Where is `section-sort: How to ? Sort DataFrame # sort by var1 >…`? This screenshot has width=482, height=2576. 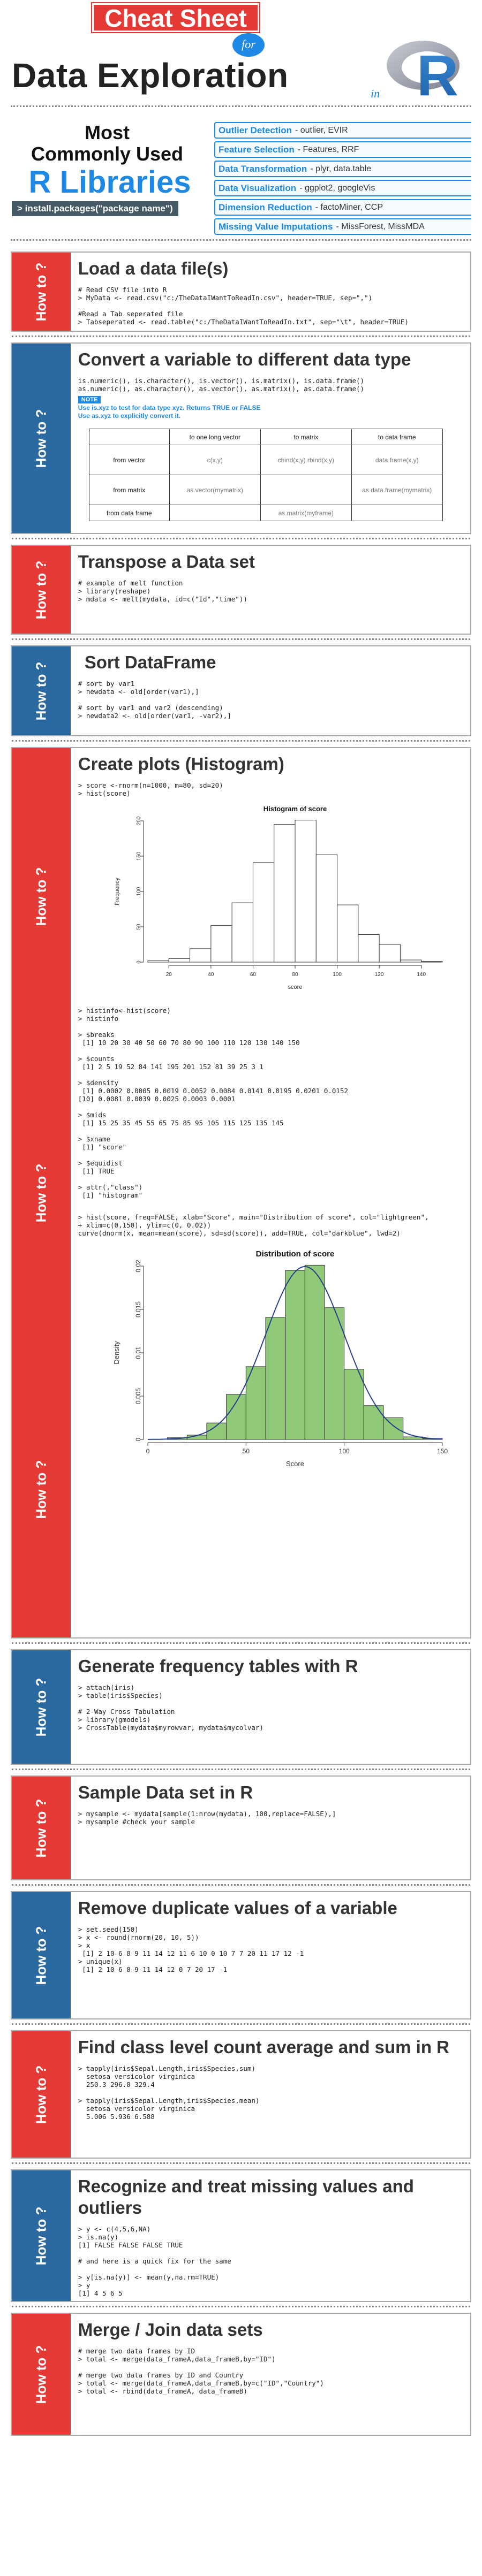
section-sort: How to ? Sort DataFrame # sort by var1 >… is located at coordinates (241, 693).